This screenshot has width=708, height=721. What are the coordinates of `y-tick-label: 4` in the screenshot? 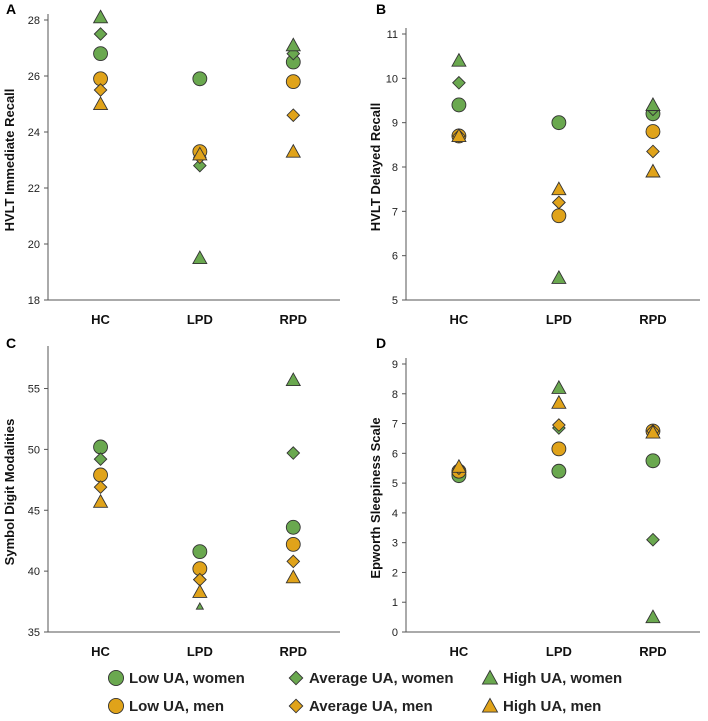 It's located at (395, 514).